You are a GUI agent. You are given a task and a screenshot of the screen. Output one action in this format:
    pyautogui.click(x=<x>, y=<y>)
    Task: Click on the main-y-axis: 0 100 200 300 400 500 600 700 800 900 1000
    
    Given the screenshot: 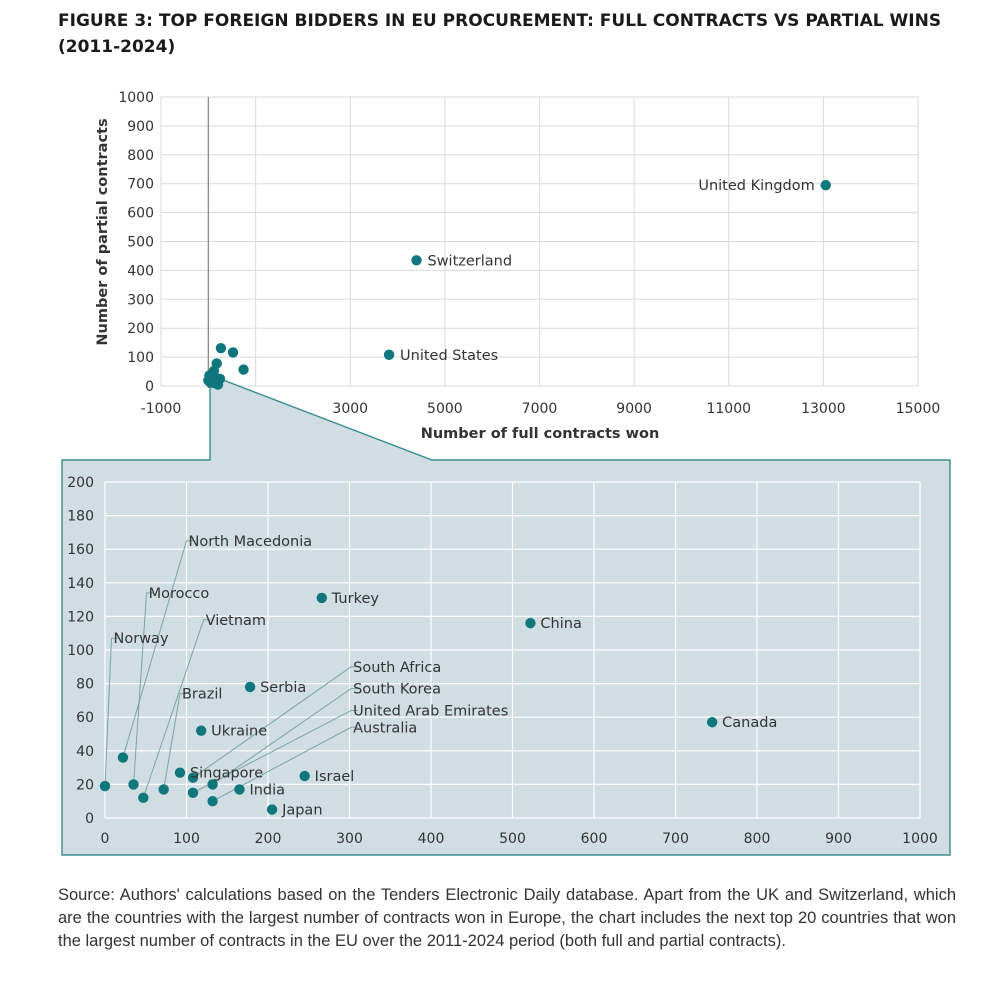 What is the action you would take?
    pyautogui.click(x=136, y=242)
    